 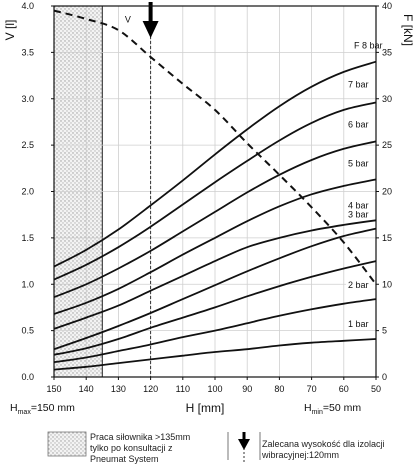 What do you see at coordinates (150, 12) in the screenshot?
I see `recommended-arrow-shaft` at bounding box center [150, 12].